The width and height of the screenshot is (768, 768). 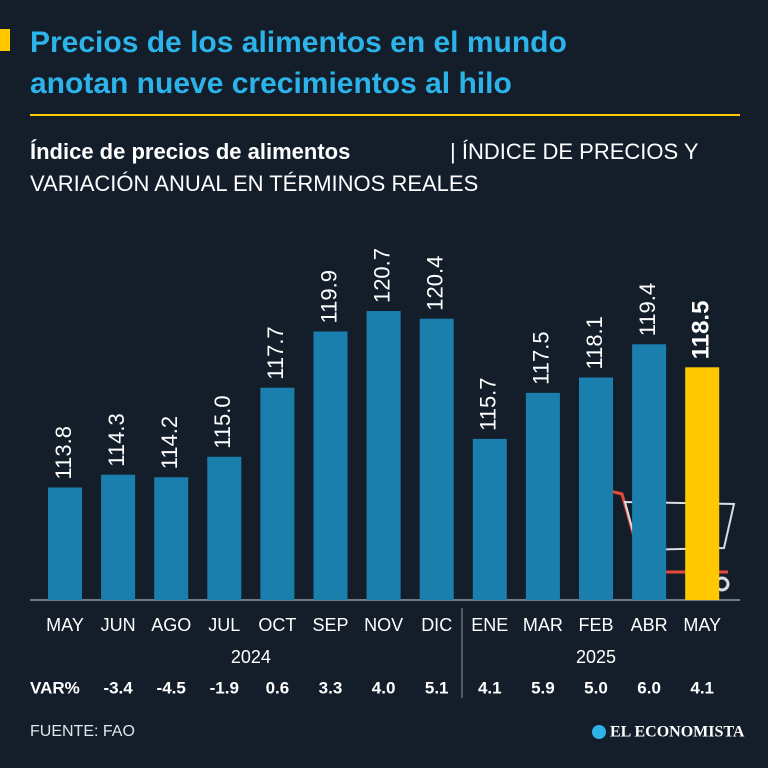 What do you see at coordinates (543, 625) in the screenshot?
I see `x-tick-label: MAR` at bounding box center [543, 625].